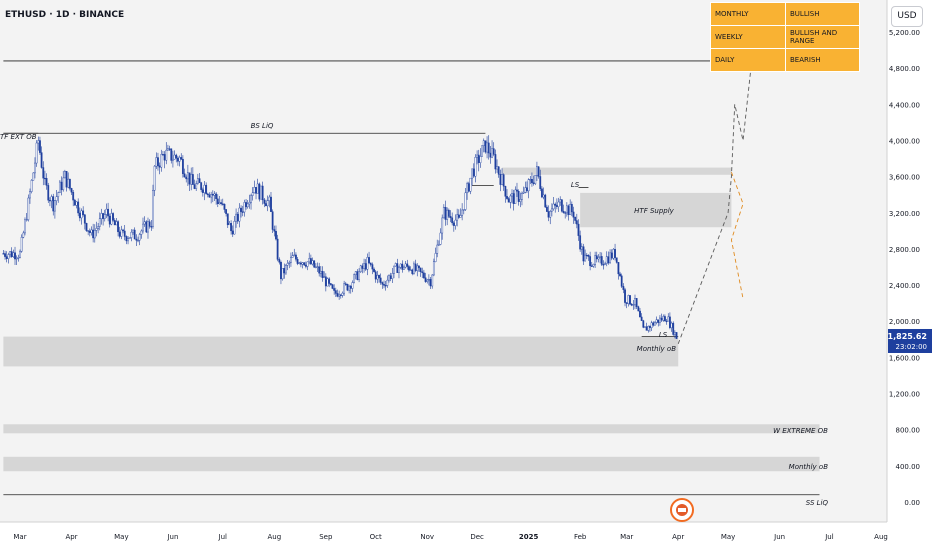  I want to click on bias-row: MONTHLY BULLISH, so click(785, 14).